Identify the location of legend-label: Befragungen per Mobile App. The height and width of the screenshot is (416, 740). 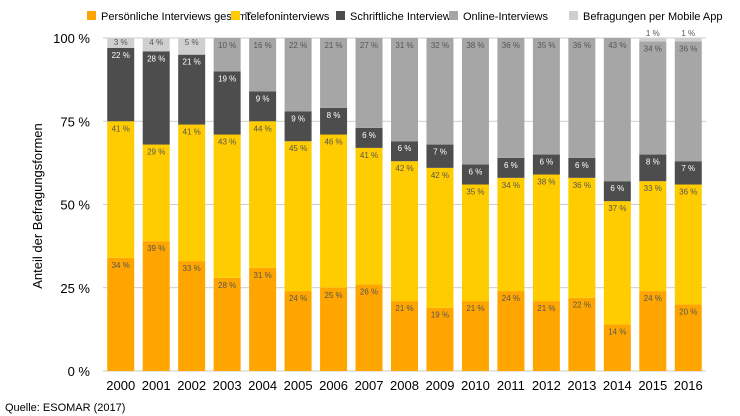
(652, 17).